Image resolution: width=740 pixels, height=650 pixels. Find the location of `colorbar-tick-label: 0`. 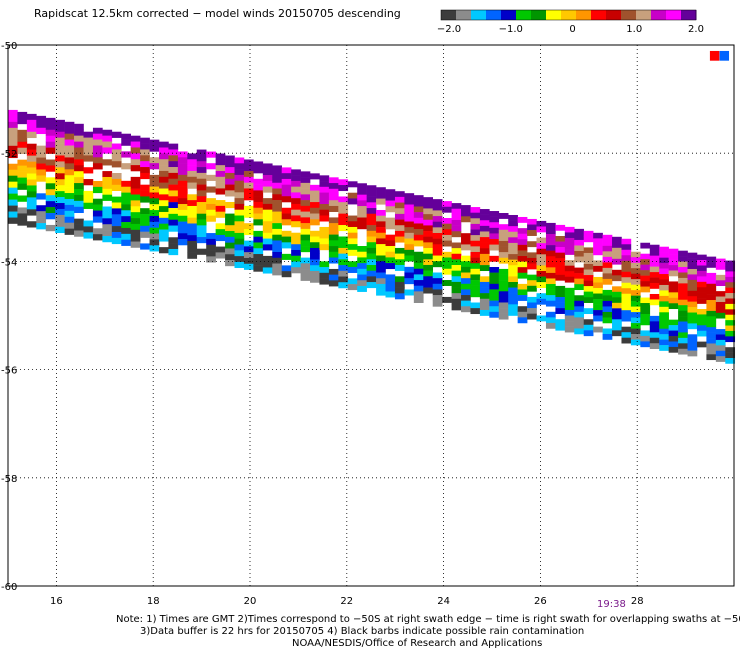

colorbar-tick-label: 0 is located at coordinates (572, 29).